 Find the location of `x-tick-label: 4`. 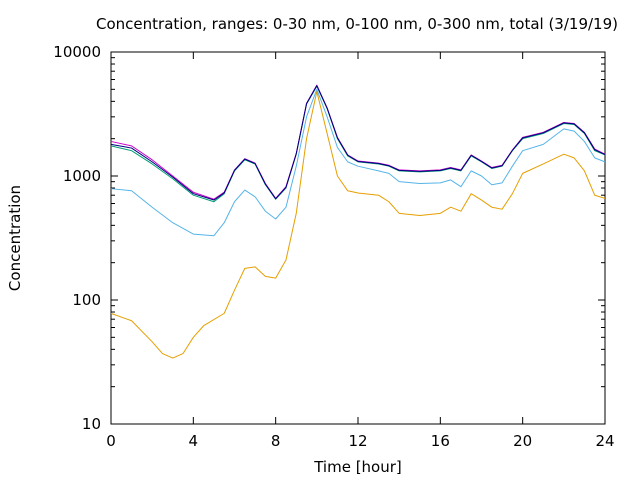

x-tick-label: 4 is located at coordinates (194, 441).